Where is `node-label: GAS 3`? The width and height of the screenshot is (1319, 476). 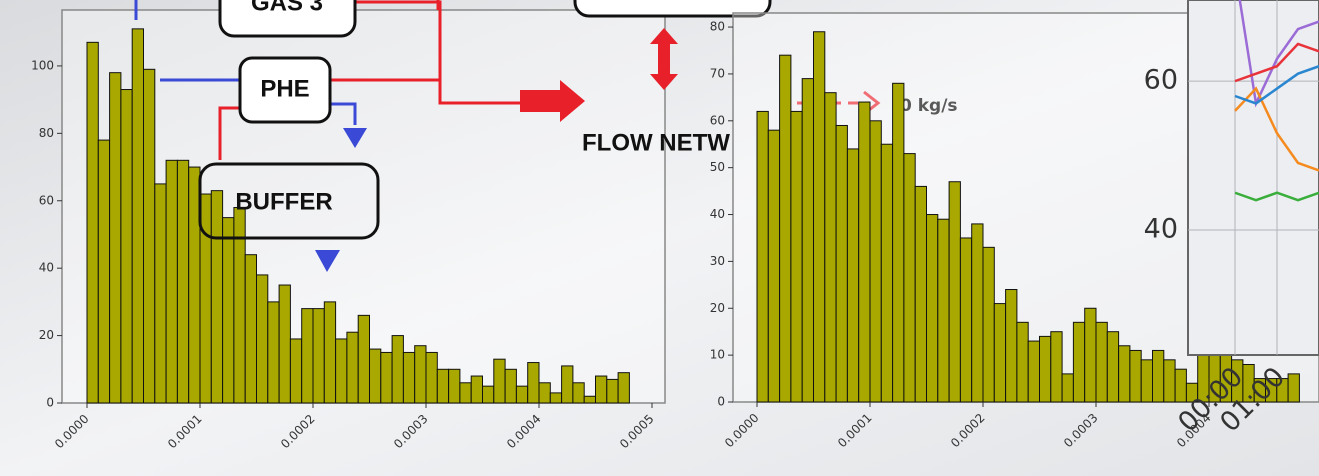
node-label: GAS 3 is located at coordinates (287, 8).